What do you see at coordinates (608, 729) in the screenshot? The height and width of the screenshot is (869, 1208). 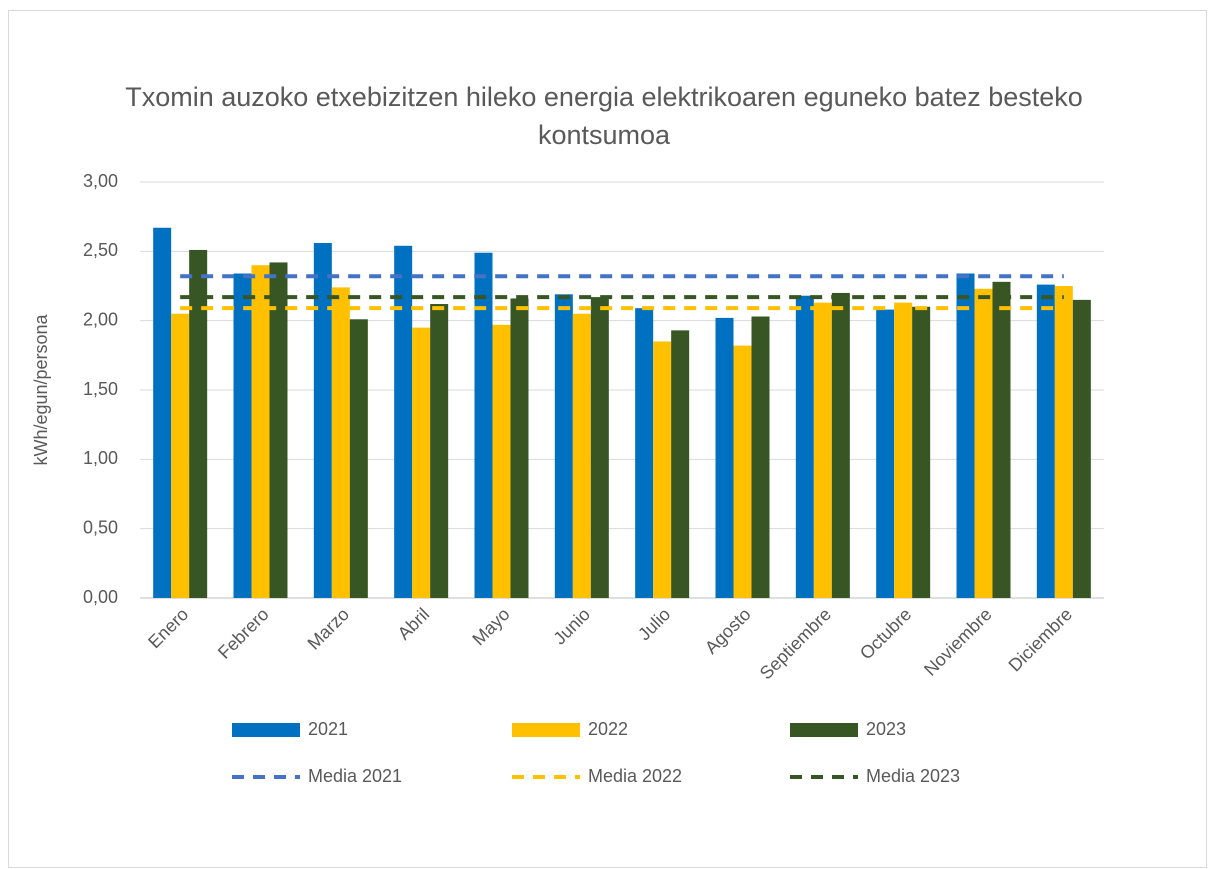 I see `legend-label: 2022` at bounding box center [608, 729].